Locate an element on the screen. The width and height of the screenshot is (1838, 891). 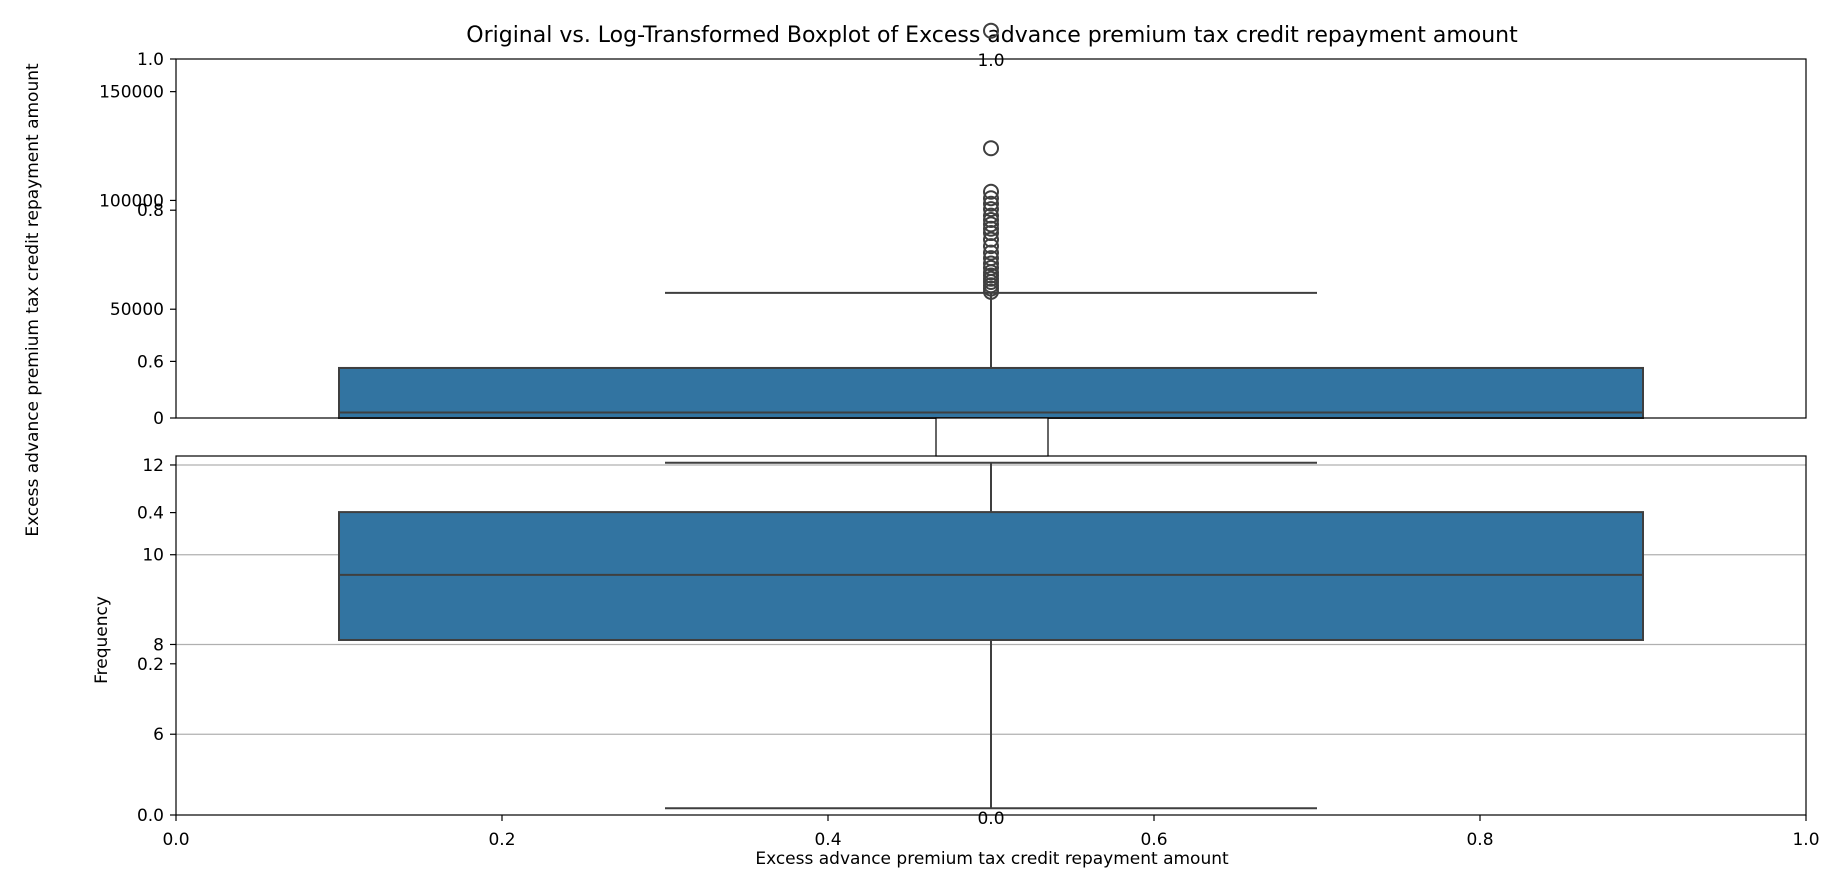
y-tick-label: 8 is located at coordinates (158, 645).